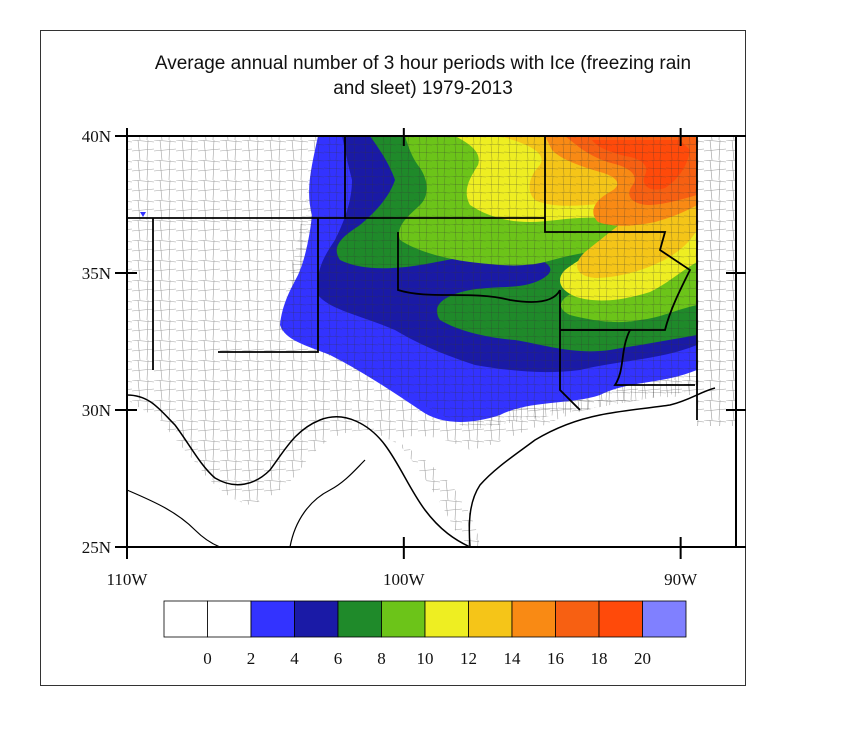 Image resolution: width=846 pixels, height=734 pixels. Describe the element at coordinates (207, 658) in the screenshot. I see `colorbar-label: 0` at that location.